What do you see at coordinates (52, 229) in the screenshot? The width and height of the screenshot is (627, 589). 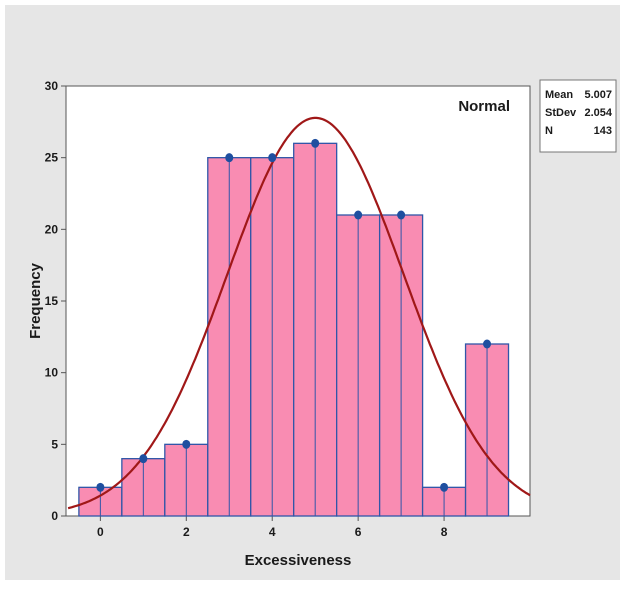 I see `y-tick-label: 20` at bounding box center [52, 229].